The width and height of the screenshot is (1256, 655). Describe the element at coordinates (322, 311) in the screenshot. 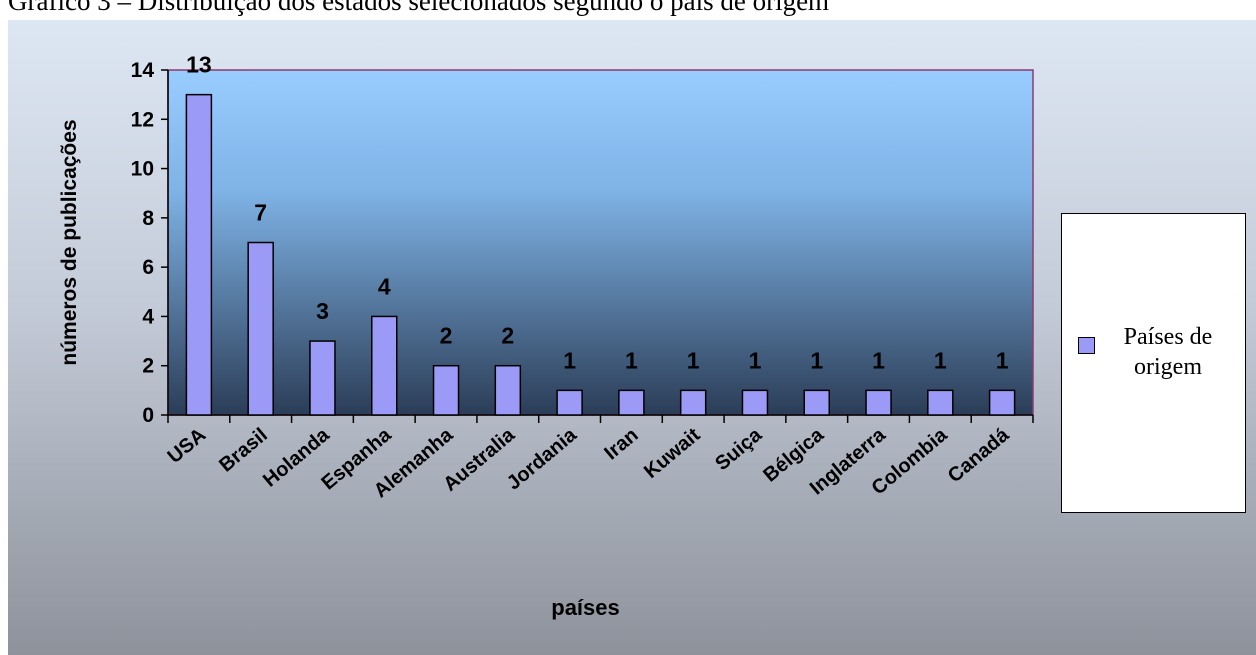

I see `data-label: 3` at that location.